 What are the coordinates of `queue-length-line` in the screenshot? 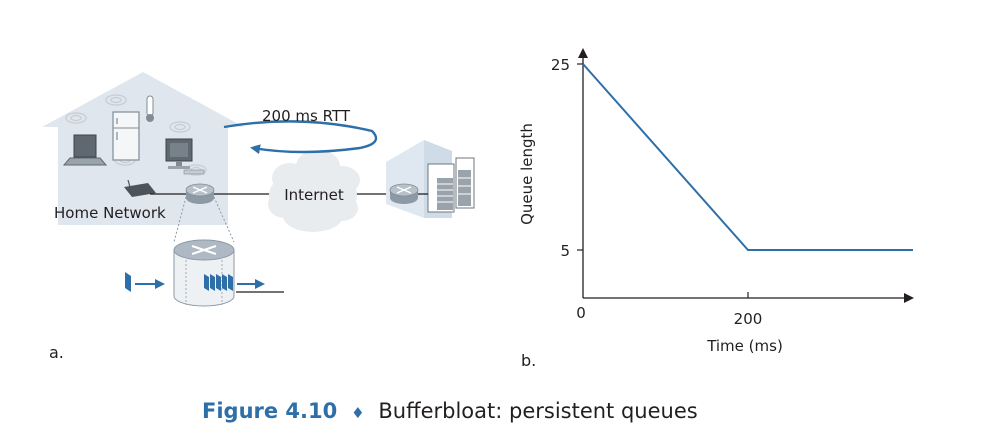 It's located at (747, 157).